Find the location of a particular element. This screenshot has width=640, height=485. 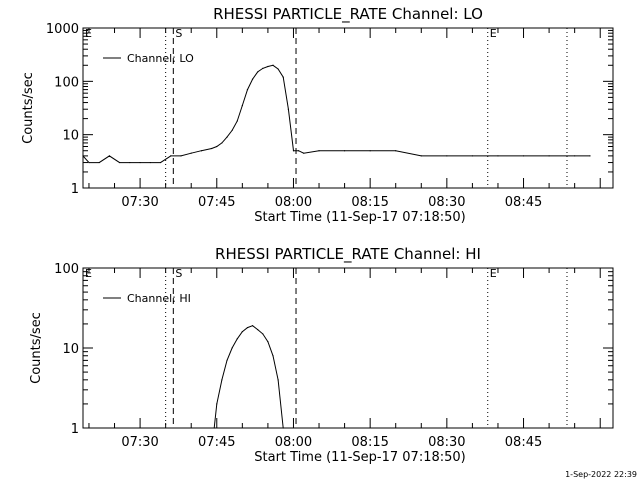

legend-label: Channel: LO is located at coordinates (160, 58).